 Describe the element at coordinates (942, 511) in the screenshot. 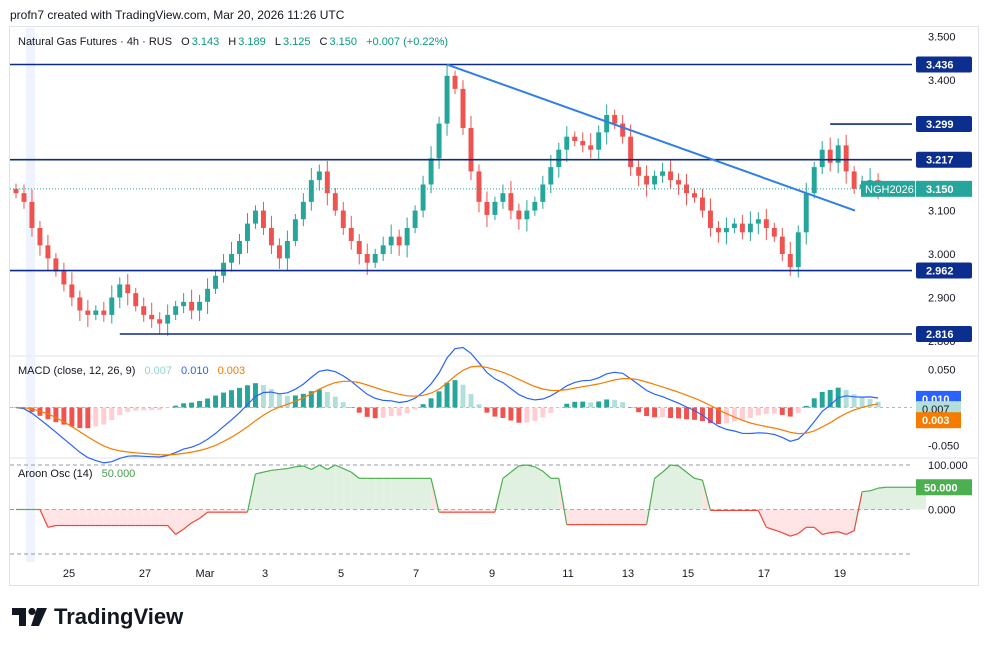

I see `aroon-axis-tick: 0.000` at that location.